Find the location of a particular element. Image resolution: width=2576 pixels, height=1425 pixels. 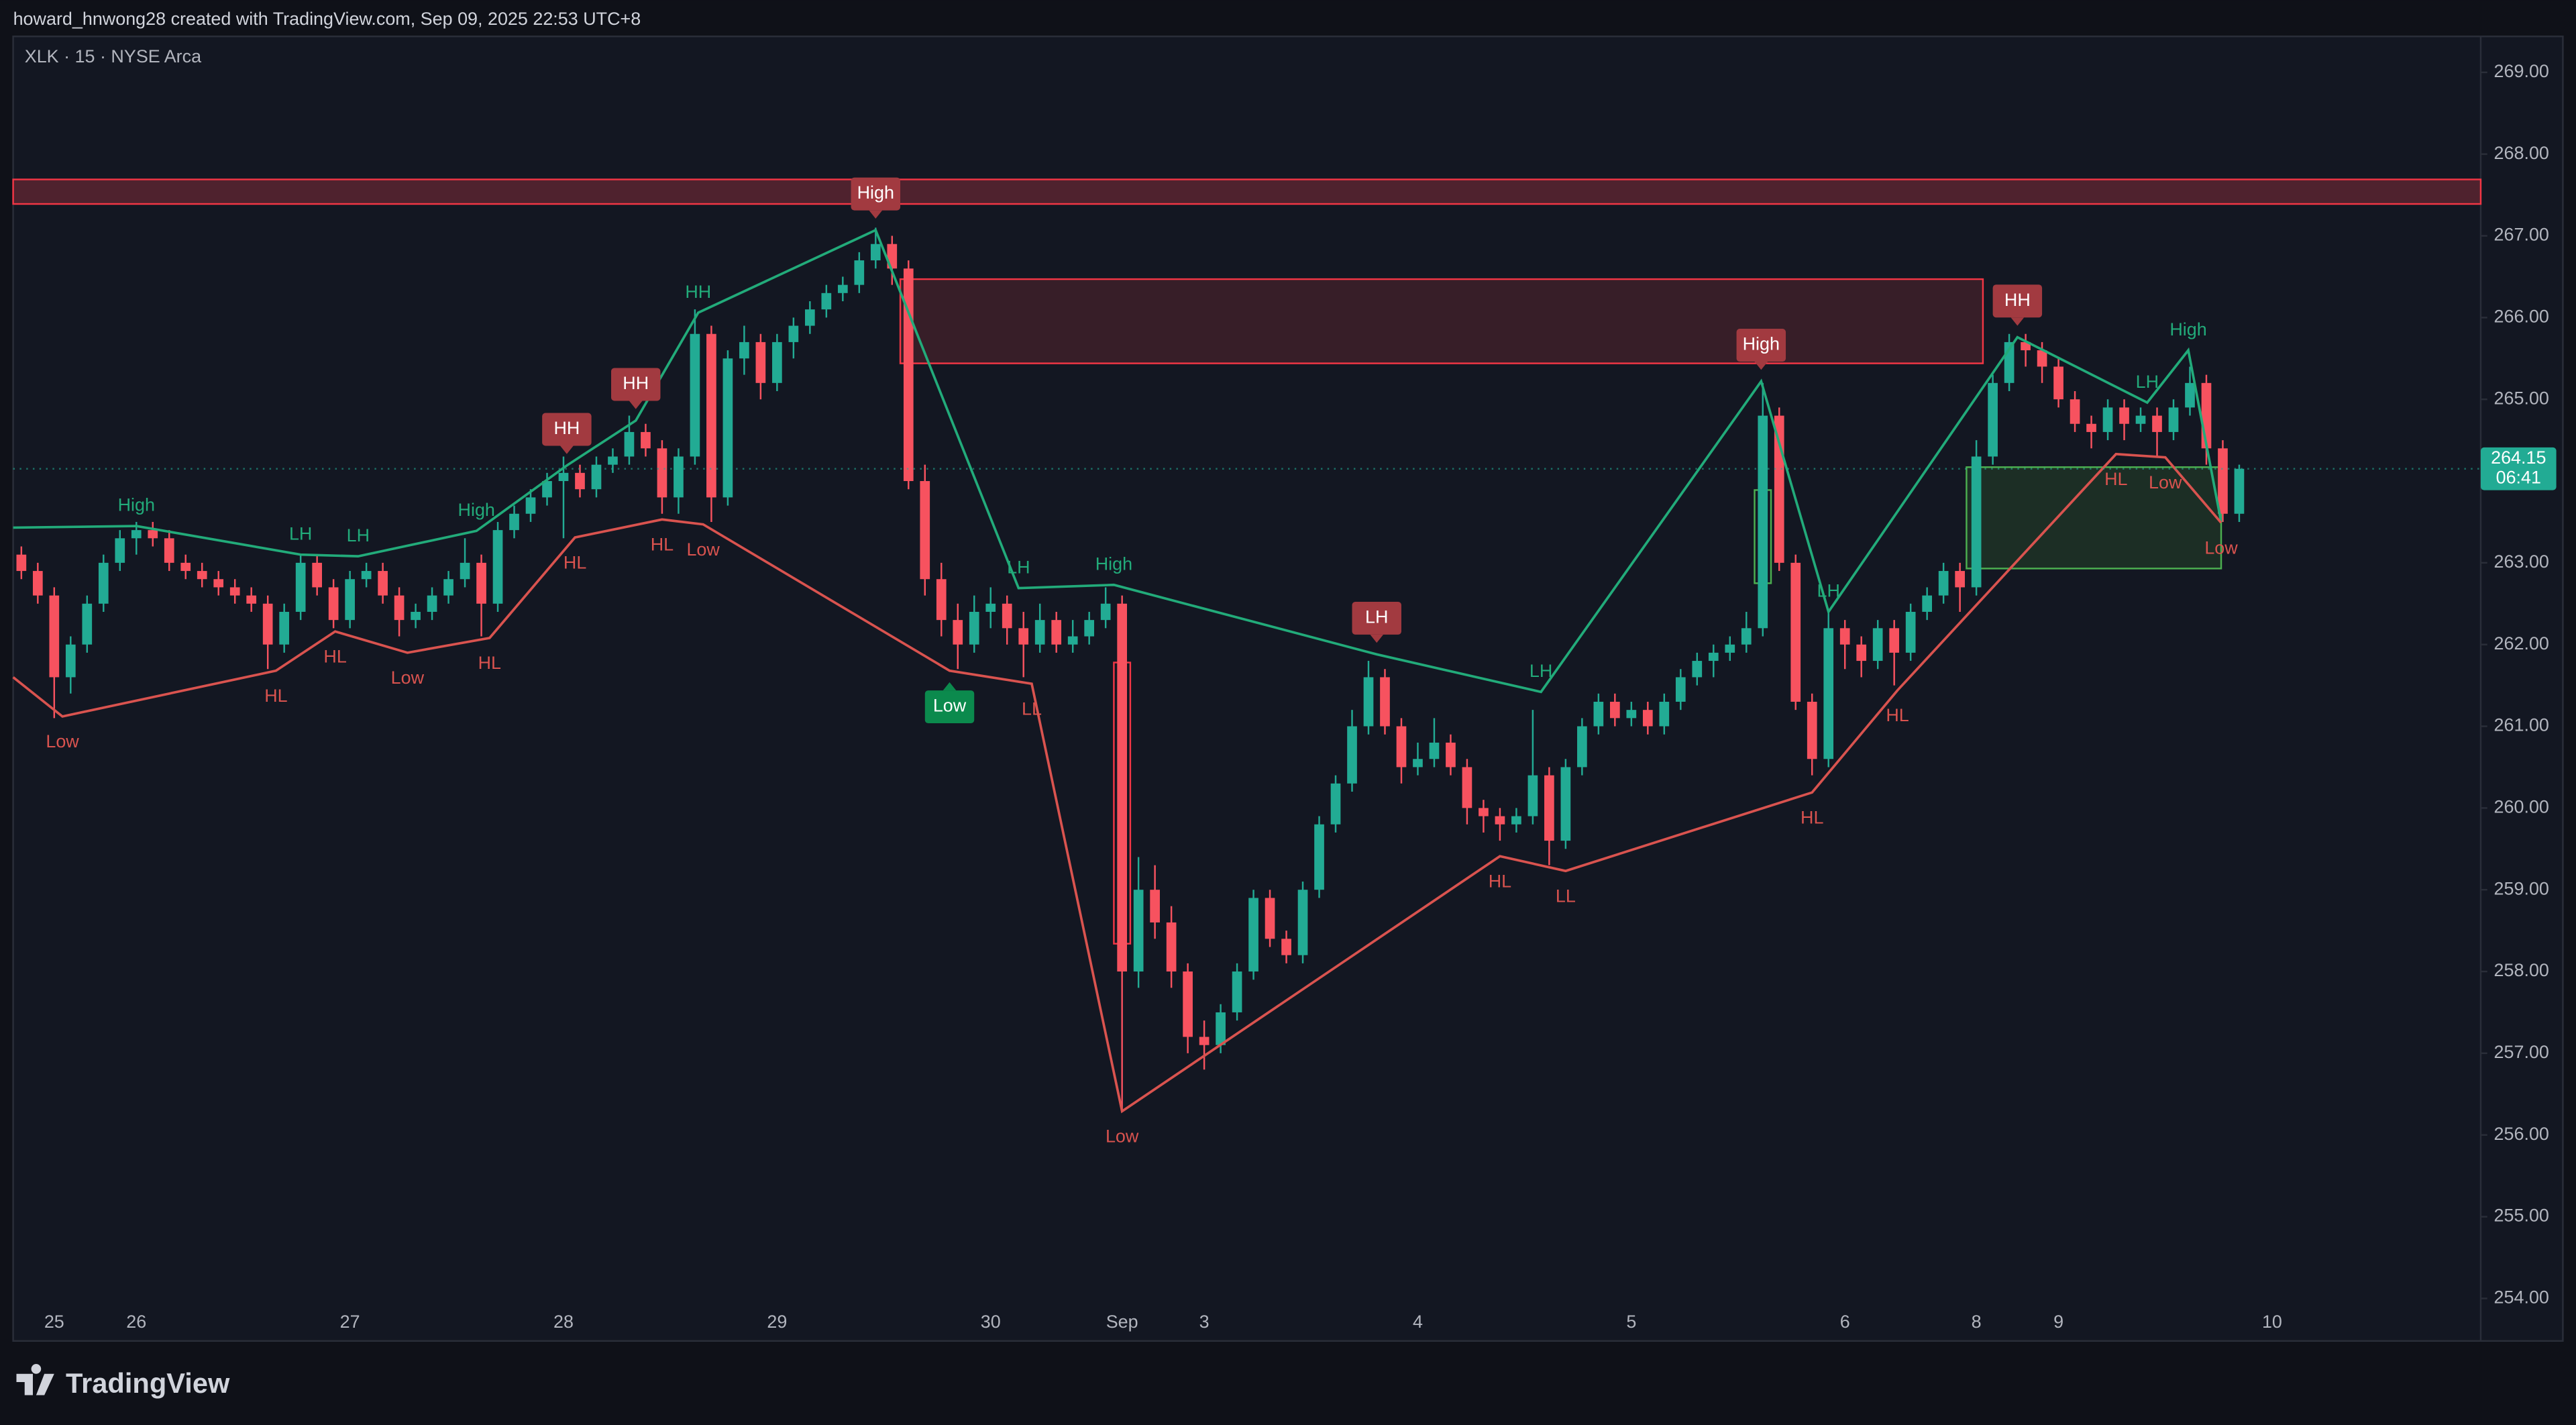

x-tick-label: 29 is located at coordinates (777, 1322).